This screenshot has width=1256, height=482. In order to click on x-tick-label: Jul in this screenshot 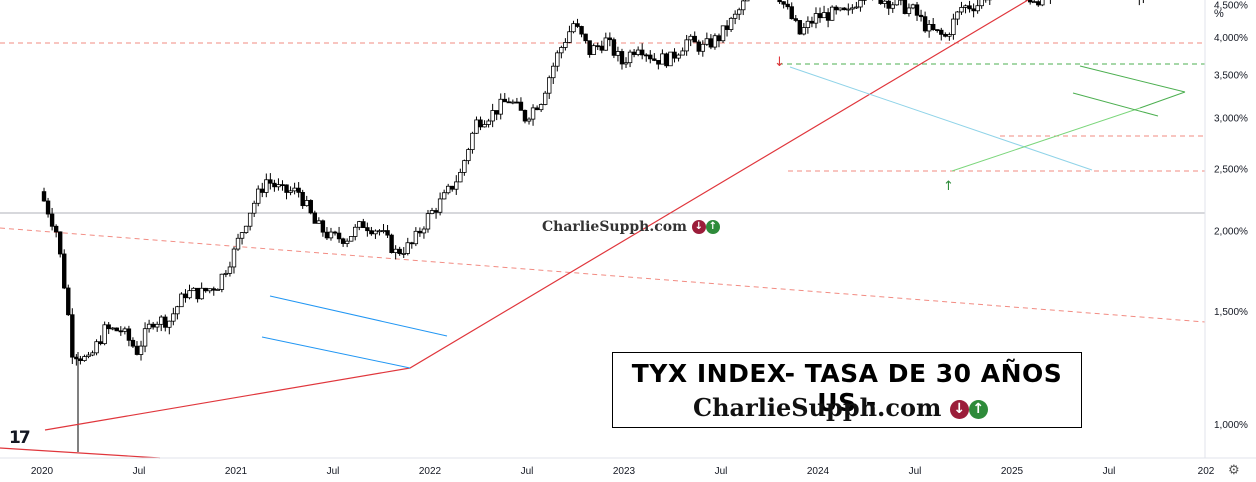, I will do `click(721, 471)`.